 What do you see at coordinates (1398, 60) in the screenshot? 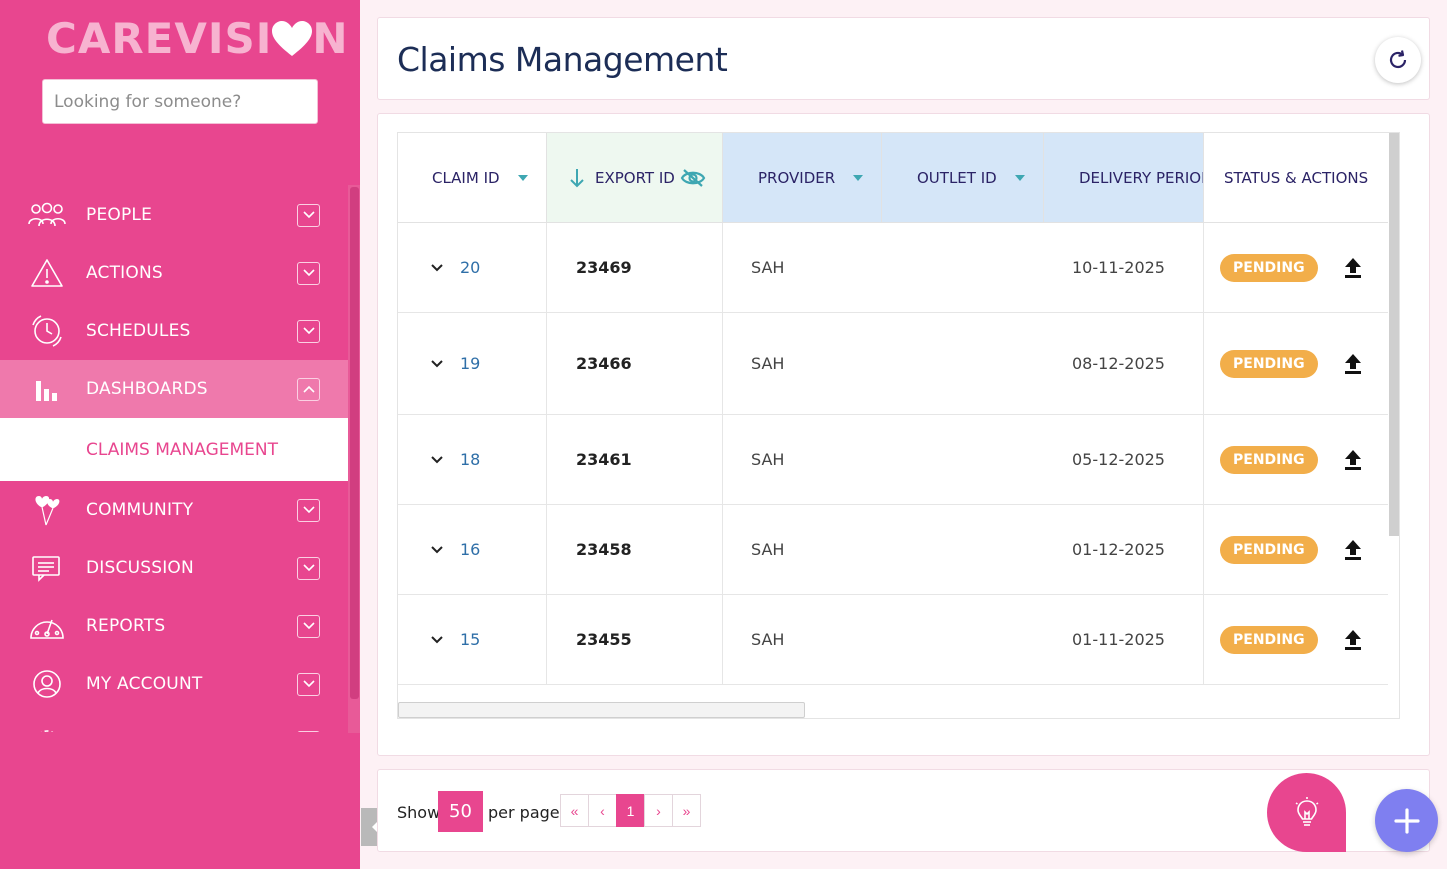
I see `refresh-button` at bounding box center [1398, 60].